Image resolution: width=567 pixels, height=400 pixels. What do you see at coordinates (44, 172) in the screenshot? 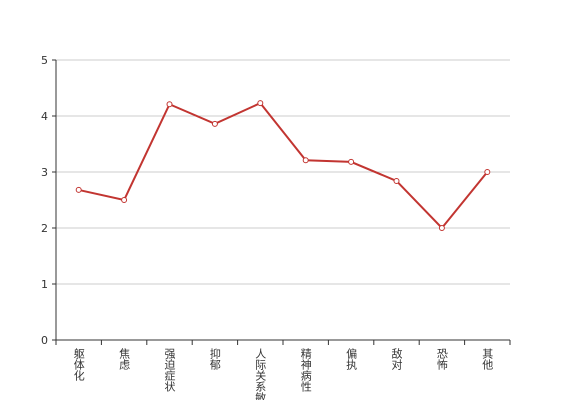
I see `y-tick-label: 3` at bounding box center [44, 172].